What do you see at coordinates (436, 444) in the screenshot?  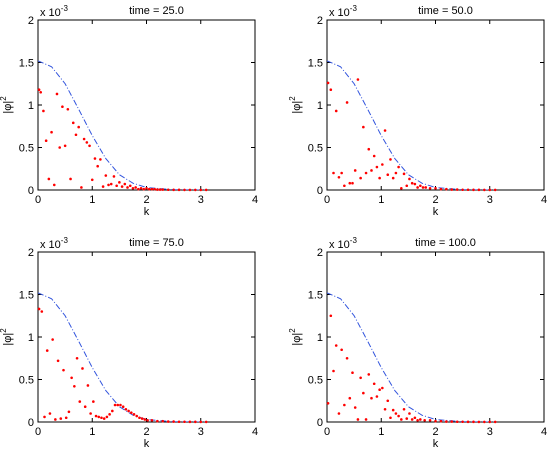 I see `x-axis-label: k` at bounding box center [436, 444].